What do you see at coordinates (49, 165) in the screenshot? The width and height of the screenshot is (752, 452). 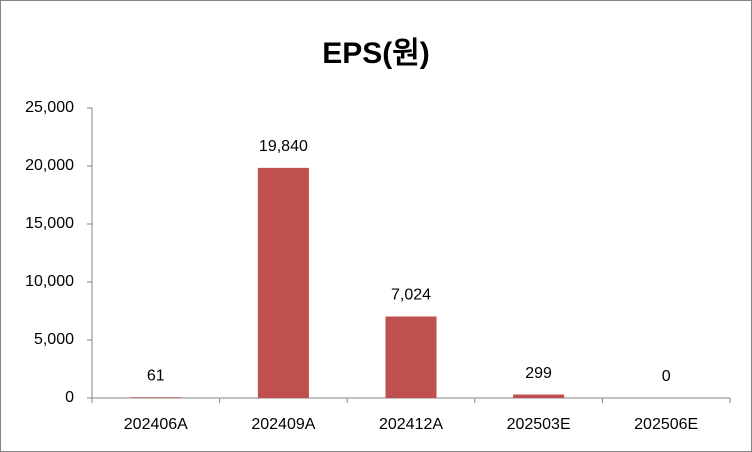 I see `y-tick-label: 20,000` at bounding box center [49, 165].